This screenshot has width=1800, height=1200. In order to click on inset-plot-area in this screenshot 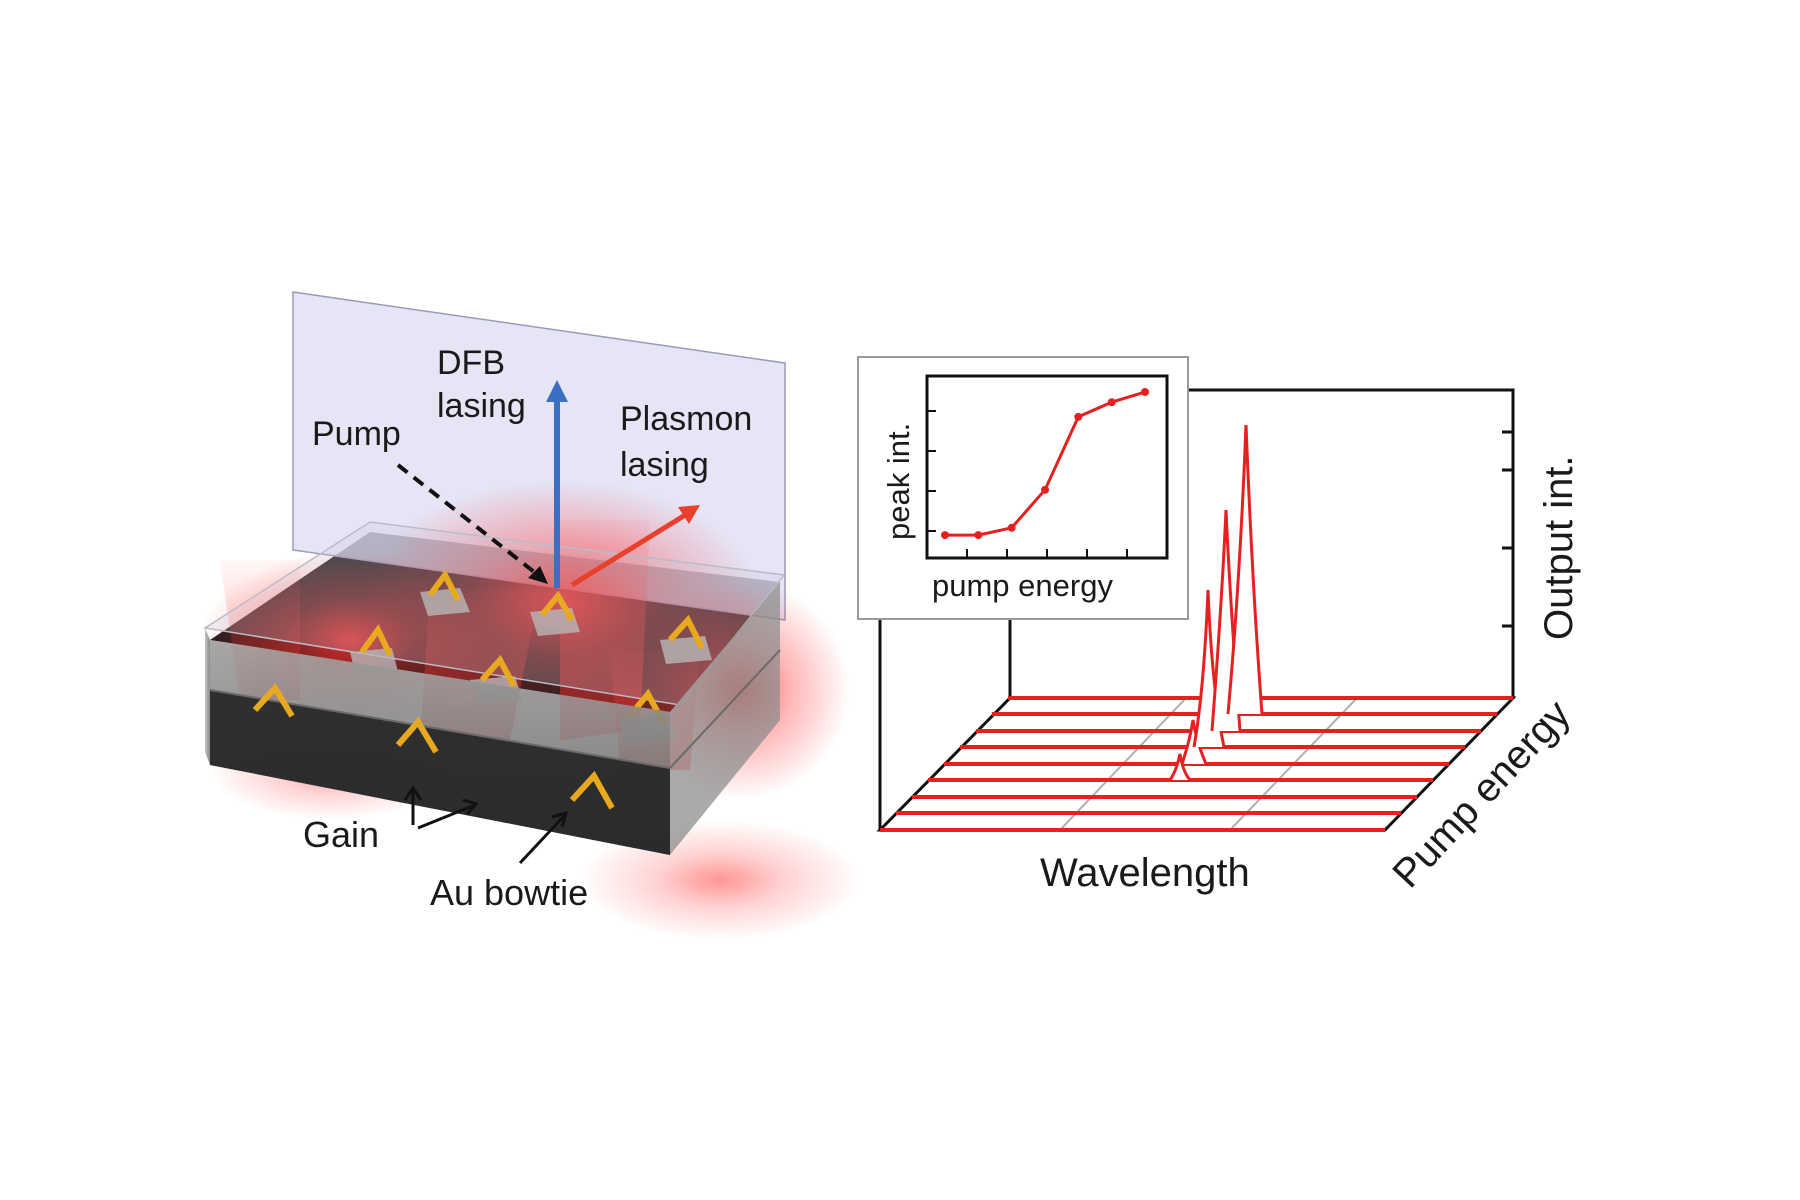, I will do `click(1047, 467)`.